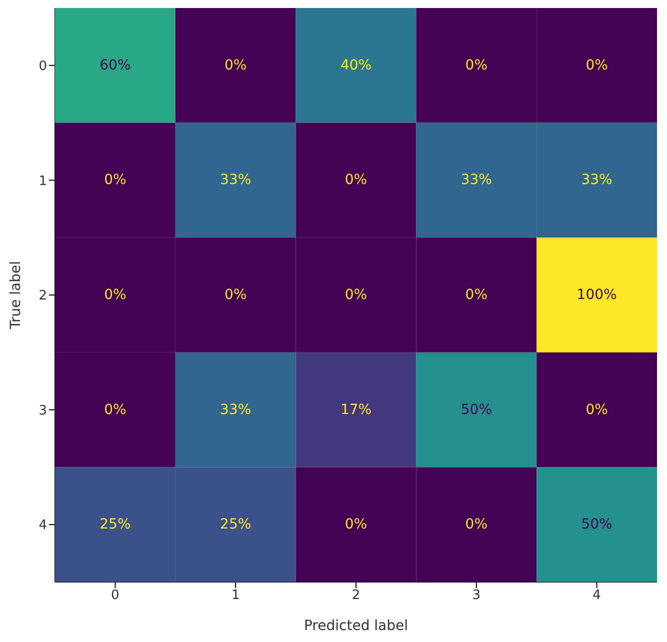  What do you see at coordinates (356, 410) in the screenshot?
I see `data-label: 17%` at bounding box center [356, 410].